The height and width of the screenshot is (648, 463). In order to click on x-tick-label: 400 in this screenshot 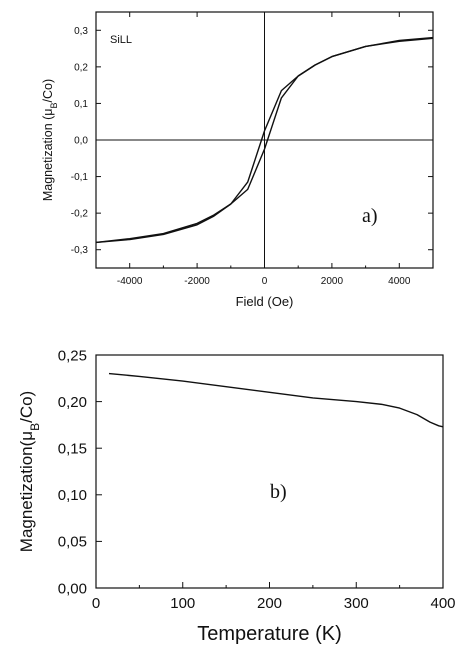, I will do `click(442, 603)`.